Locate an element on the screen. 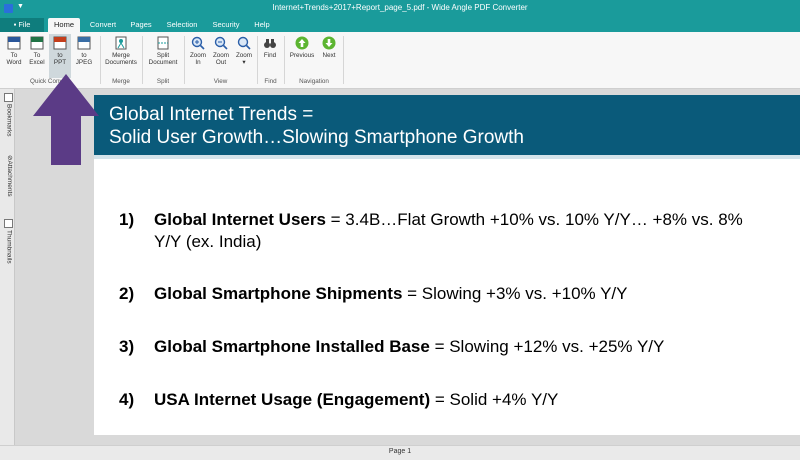 This screenshot has height=460, width=800. list-item-text: = Slowing +12% vs. +25% Y/Y is located at coordinates (547, 346).